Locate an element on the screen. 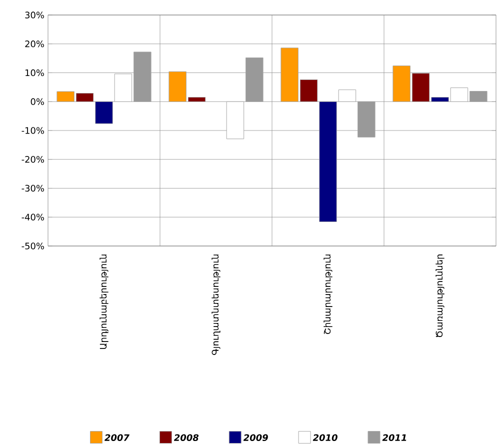 Image resolution: width=498 pixels, height=445 pixels. y-tick-label: 30% is located at coordinates (34, 15).